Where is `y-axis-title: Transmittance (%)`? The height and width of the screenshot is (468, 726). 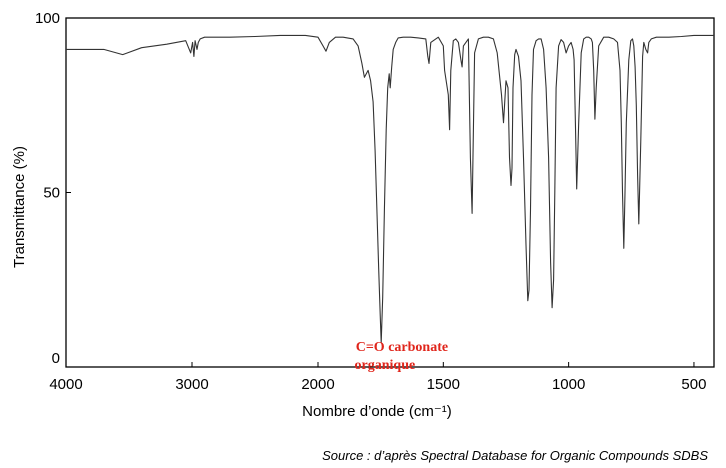 y-axis-title: Transmittance (%) is located at coordinates (19, 207).